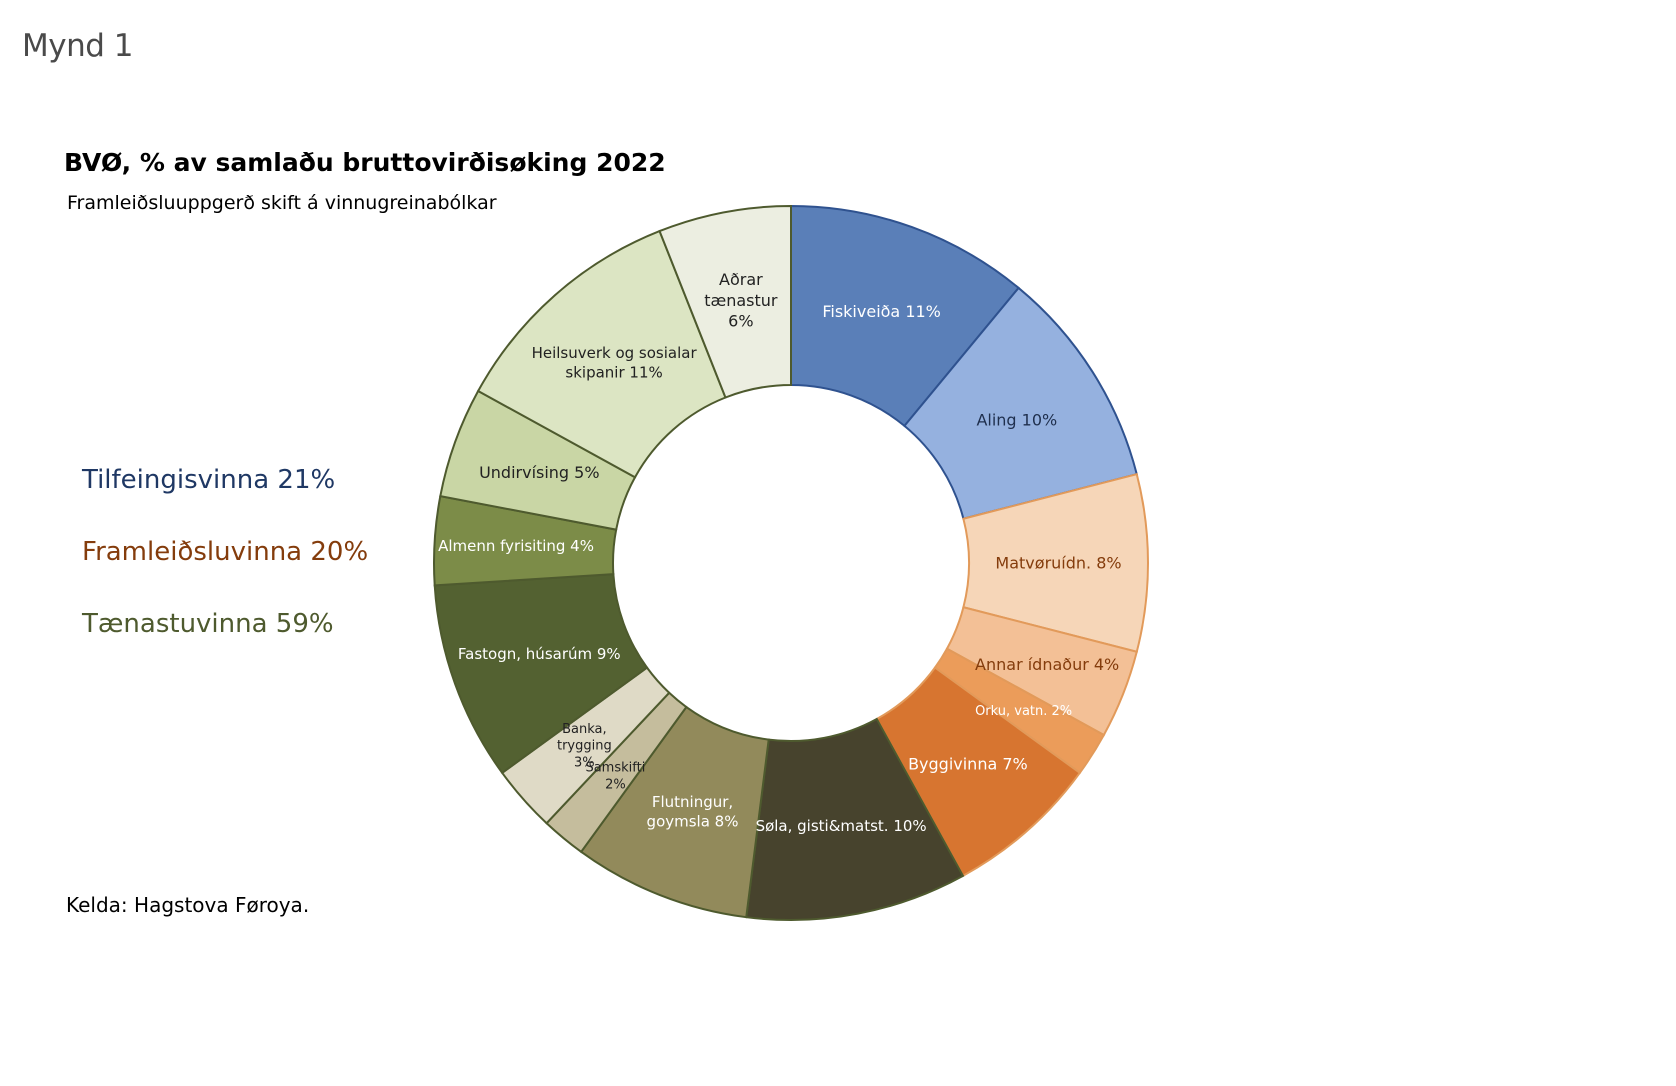 The width and height of the screenshot is (1676, 1086). What do you see at coordinates (539, 654) in the screenshot?
I see `slice-label-fastogn-hu-saru-m: Fastogn, húsarúm 9%` at bounding box center [539, 654].